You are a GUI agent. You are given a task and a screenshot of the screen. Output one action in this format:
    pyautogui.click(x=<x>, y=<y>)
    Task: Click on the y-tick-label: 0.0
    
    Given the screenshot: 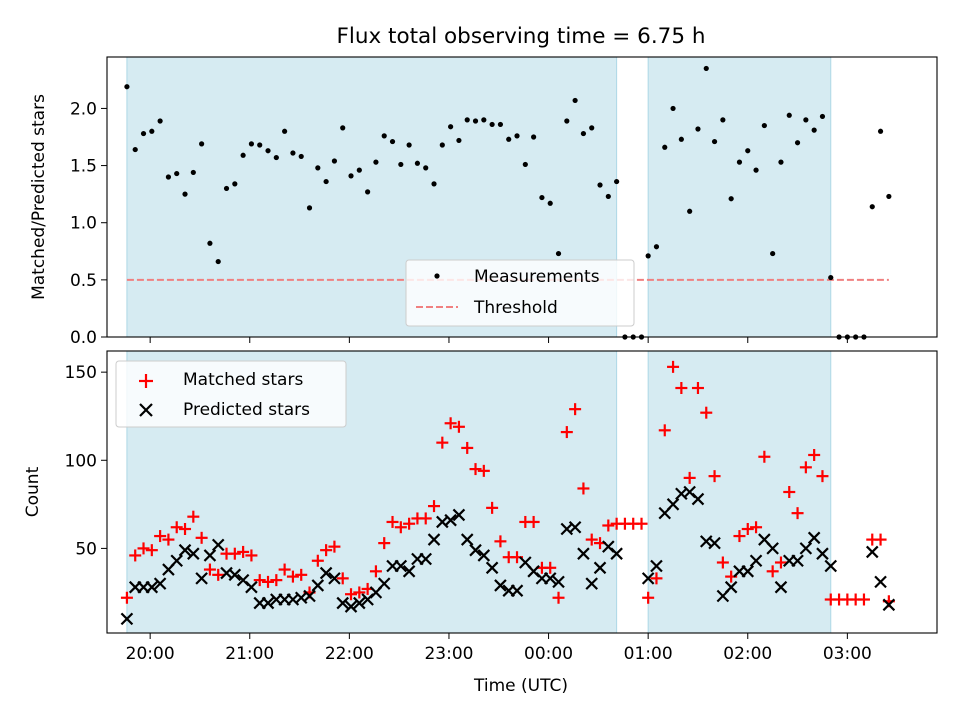 What is the action you would take?
    pyautogui.click(x=83, y=338)
    